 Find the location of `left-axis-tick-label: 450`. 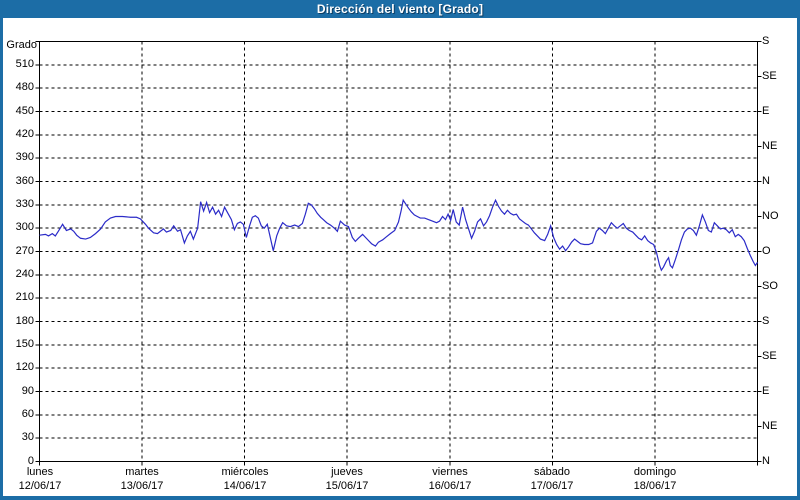

left-axis-tick-label: 450 is located at coordinates (24, 111).